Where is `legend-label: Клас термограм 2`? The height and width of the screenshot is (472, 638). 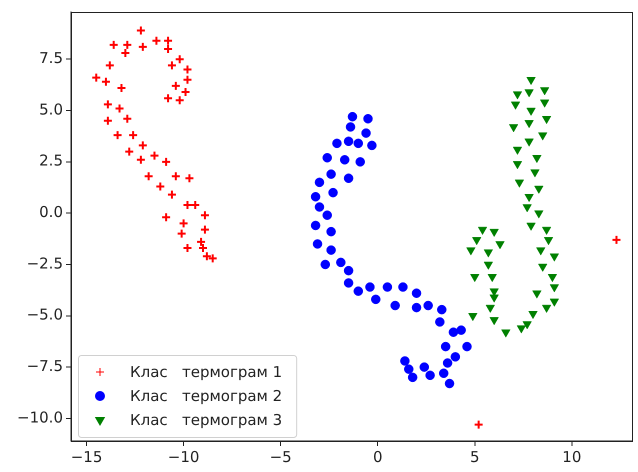
legend-label: Клас термограм 2 is located at coordinates (206, 395).